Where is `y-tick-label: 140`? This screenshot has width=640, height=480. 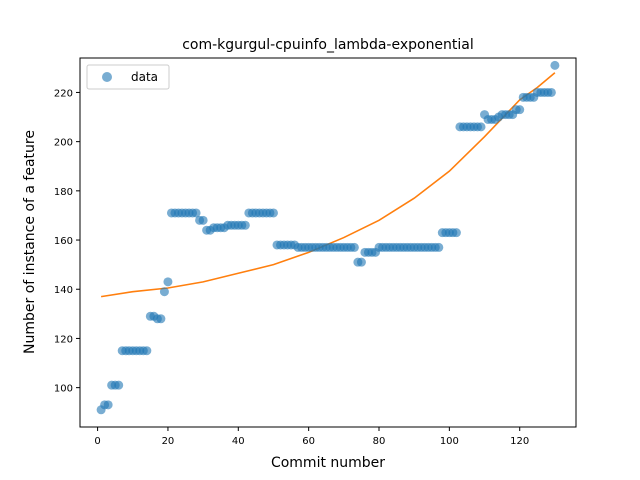 y-tick-label: 140 is located at coordinates (63, 290).